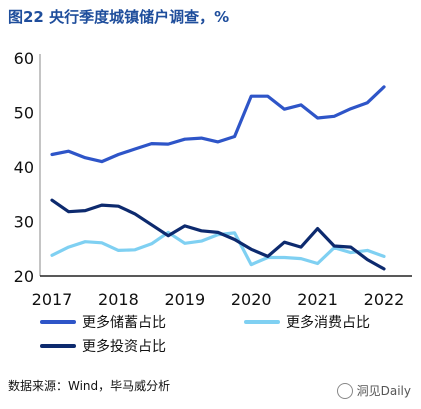 Image resolution: width=421 pixels, height=409 pixels. I want to click on chart-title: 图22 央行季度城镇储户调查，%, so click(119, 17).